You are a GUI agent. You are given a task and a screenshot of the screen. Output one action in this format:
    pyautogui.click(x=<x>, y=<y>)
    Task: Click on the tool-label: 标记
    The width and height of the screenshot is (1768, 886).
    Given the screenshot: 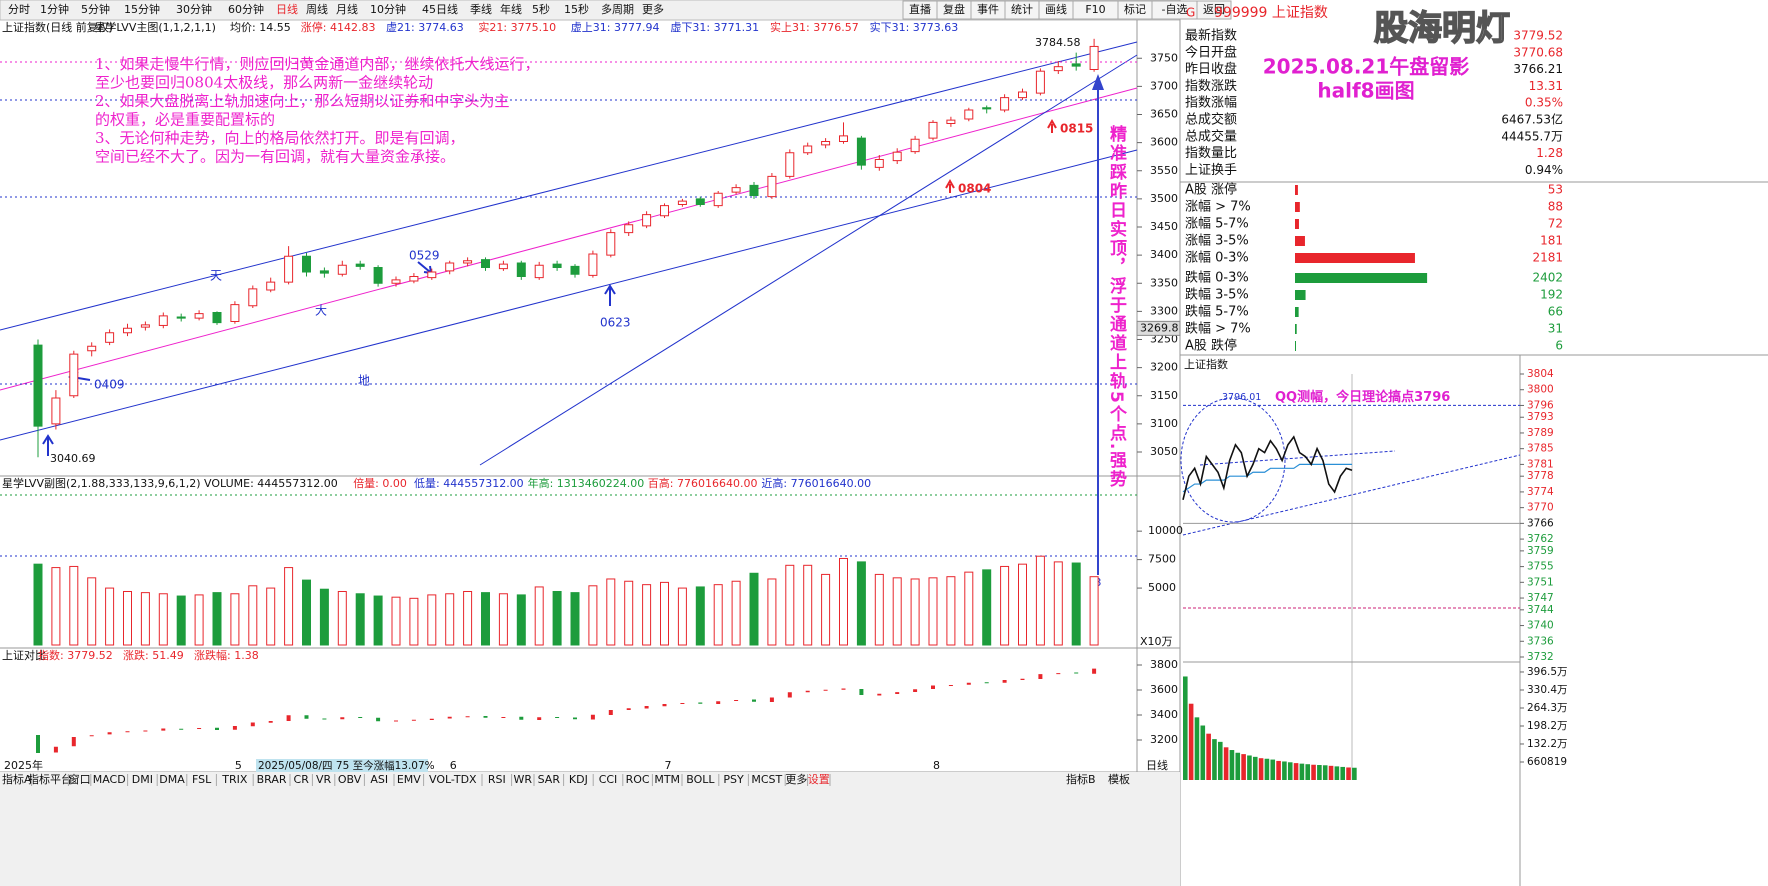 What is the action you would take?
    pyautogui.click(x=1135, y=9)
    